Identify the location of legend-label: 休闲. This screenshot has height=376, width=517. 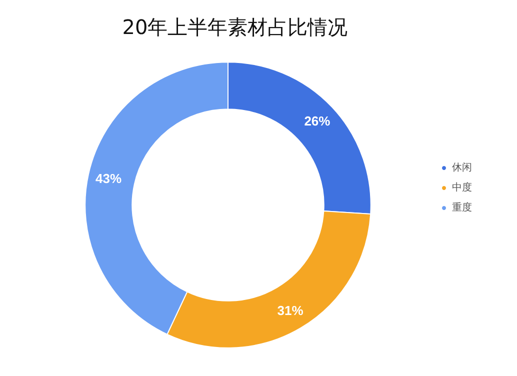
(462, 168).